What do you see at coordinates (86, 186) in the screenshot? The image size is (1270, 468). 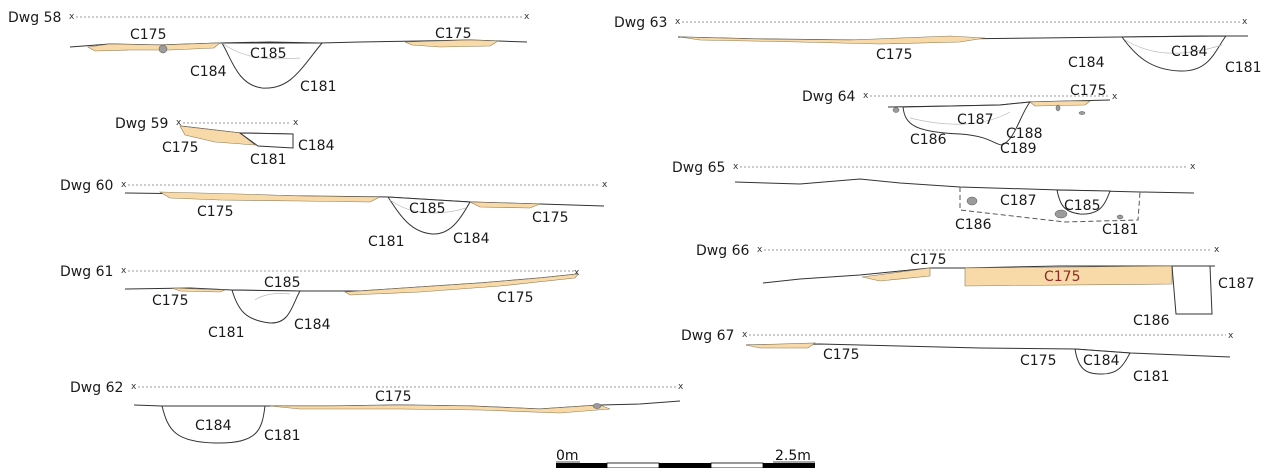 I see `drawing-title: Dwg 60` at bounding box center [86, 186].